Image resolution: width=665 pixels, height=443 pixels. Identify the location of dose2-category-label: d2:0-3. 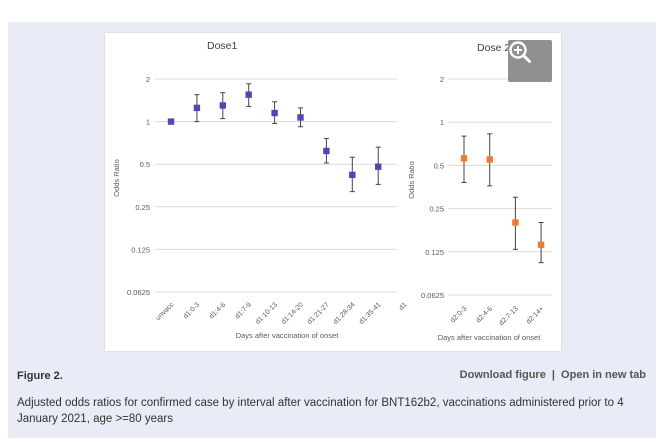
(458, 314).